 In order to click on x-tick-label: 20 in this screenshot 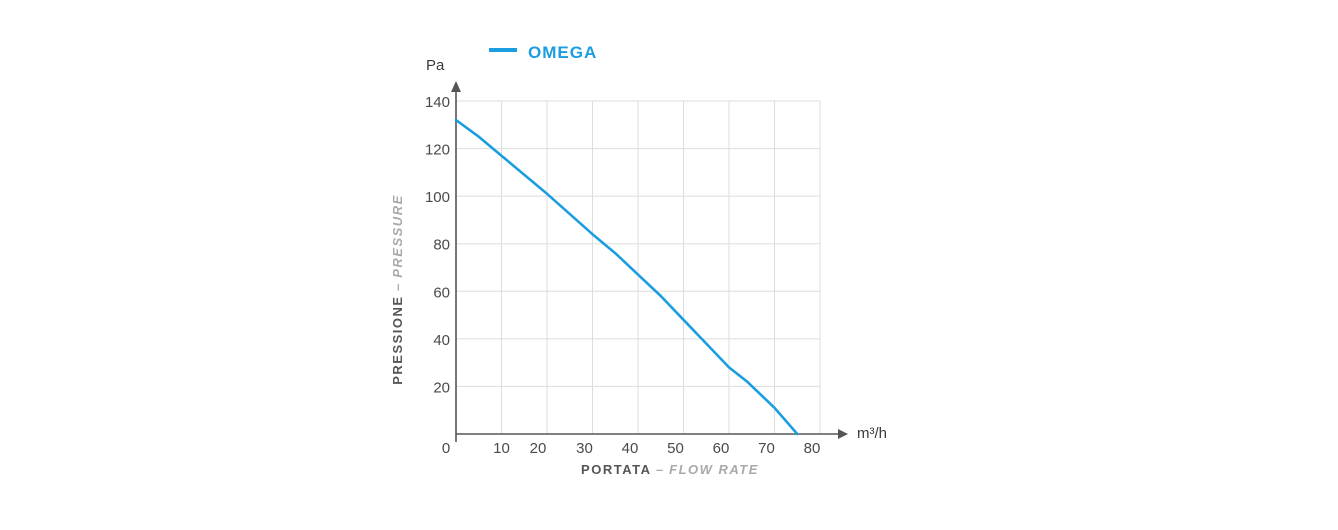, I will do `click(538, 448)`.